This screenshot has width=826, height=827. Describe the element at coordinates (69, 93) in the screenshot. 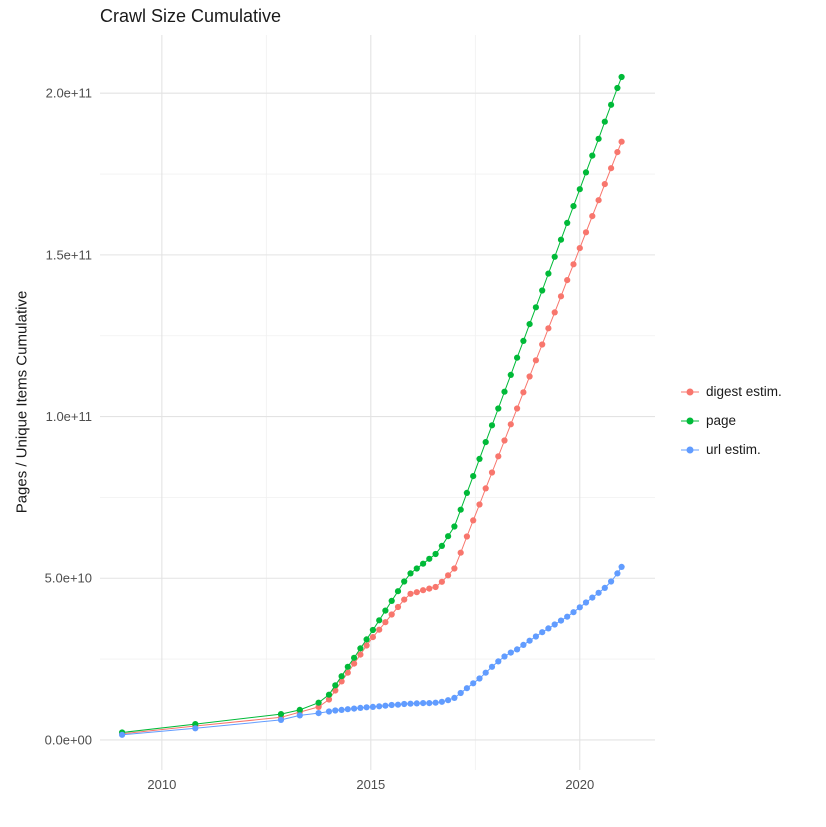

I see `y-tick-label: 2.0e+11` at that location.